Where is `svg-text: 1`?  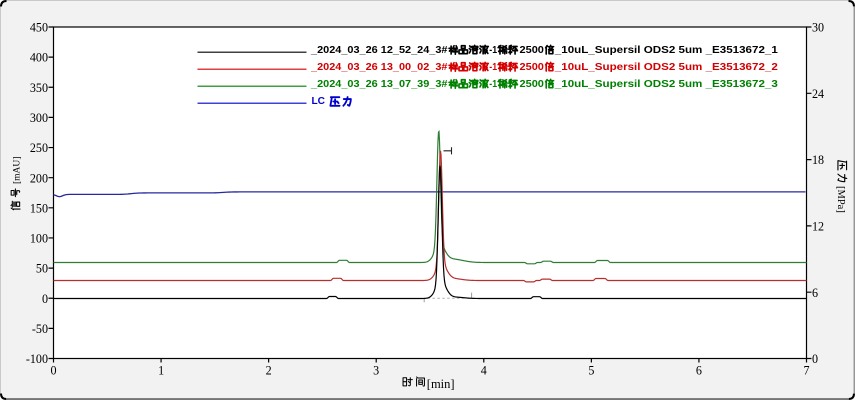 svg-text: 1 is located at coordinates (161, 371).